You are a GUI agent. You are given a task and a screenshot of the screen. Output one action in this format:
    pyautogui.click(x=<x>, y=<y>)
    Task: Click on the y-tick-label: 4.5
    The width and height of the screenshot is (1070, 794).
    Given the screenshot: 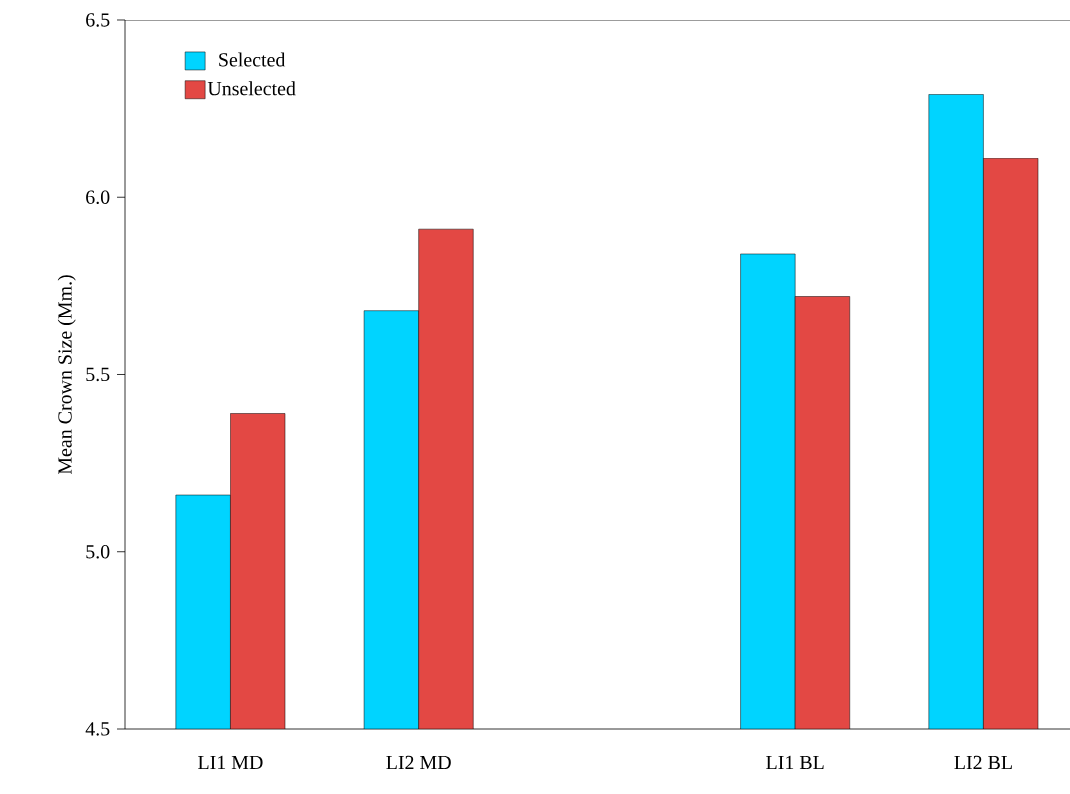 What is the action you would take?
    pyautogui.click(x=97, y=729)
    